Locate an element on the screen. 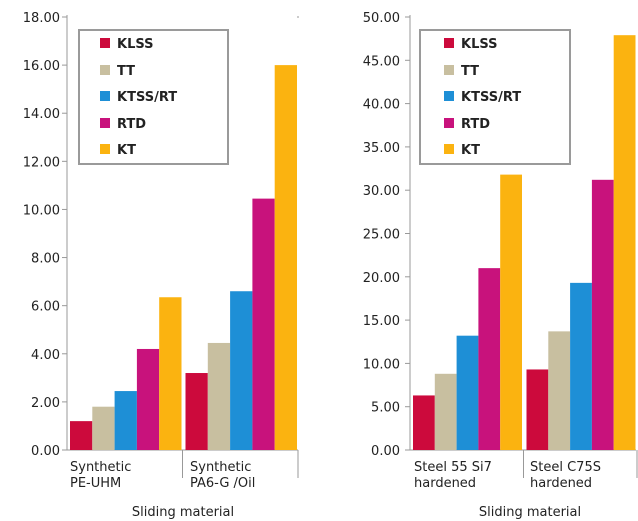 This screenshot has width=638, height=521. y-tick-label: 5.00 is located at coordinates (385, 408).